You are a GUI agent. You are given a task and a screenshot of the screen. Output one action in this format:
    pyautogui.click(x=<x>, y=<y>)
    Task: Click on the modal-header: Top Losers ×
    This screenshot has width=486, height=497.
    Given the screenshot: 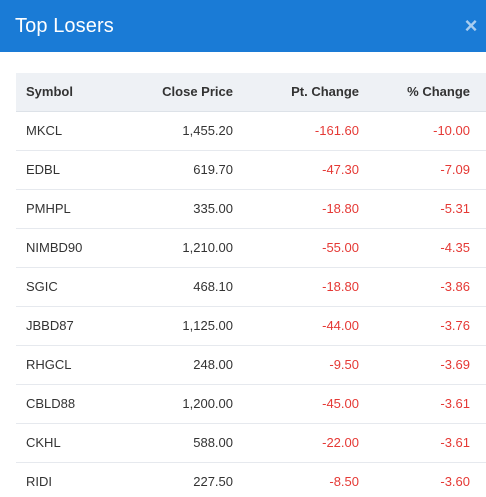 What is the action you would take?
    pyautogui.click(x=243, y=26)
    